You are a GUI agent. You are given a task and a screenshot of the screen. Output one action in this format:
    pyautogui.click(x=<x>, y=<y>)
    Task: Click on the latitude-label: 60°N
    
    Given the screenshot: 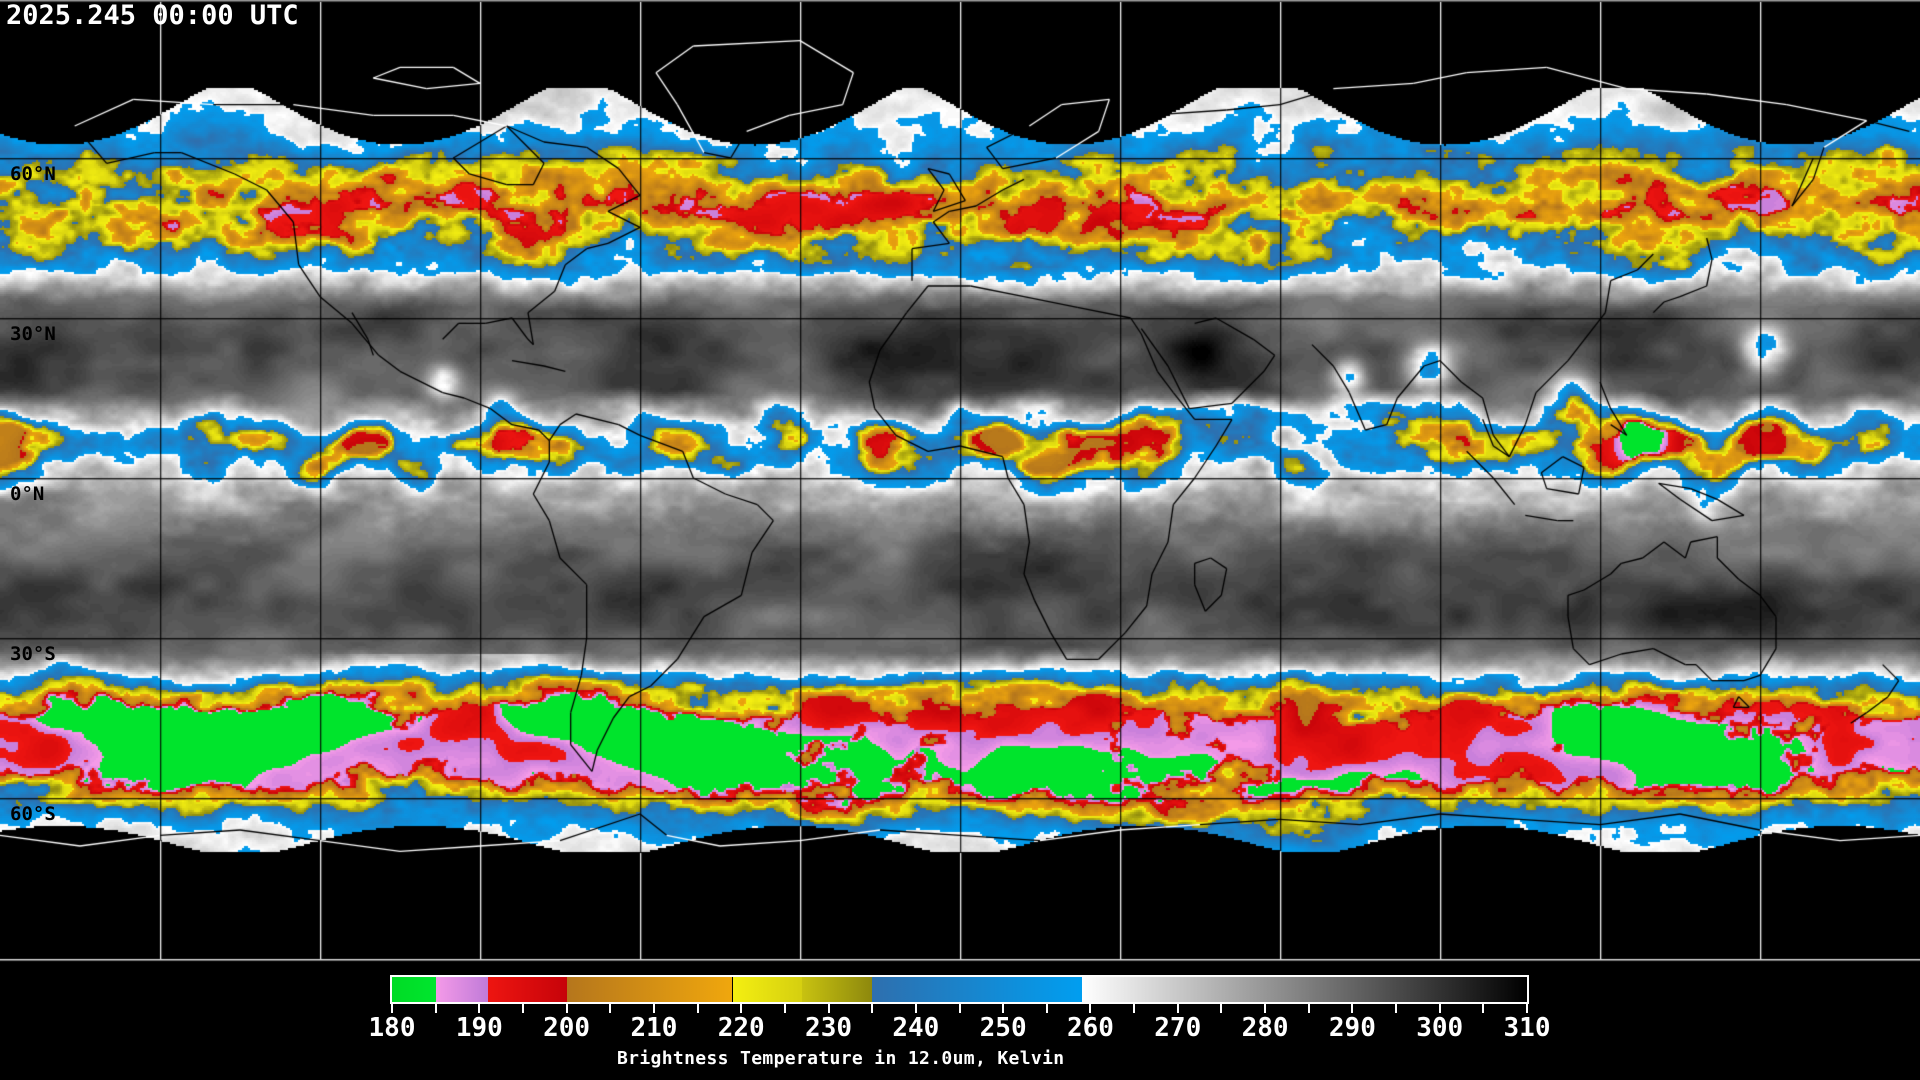 What is the action you would take?
    pyautogui.click(x=33, y=174)
    